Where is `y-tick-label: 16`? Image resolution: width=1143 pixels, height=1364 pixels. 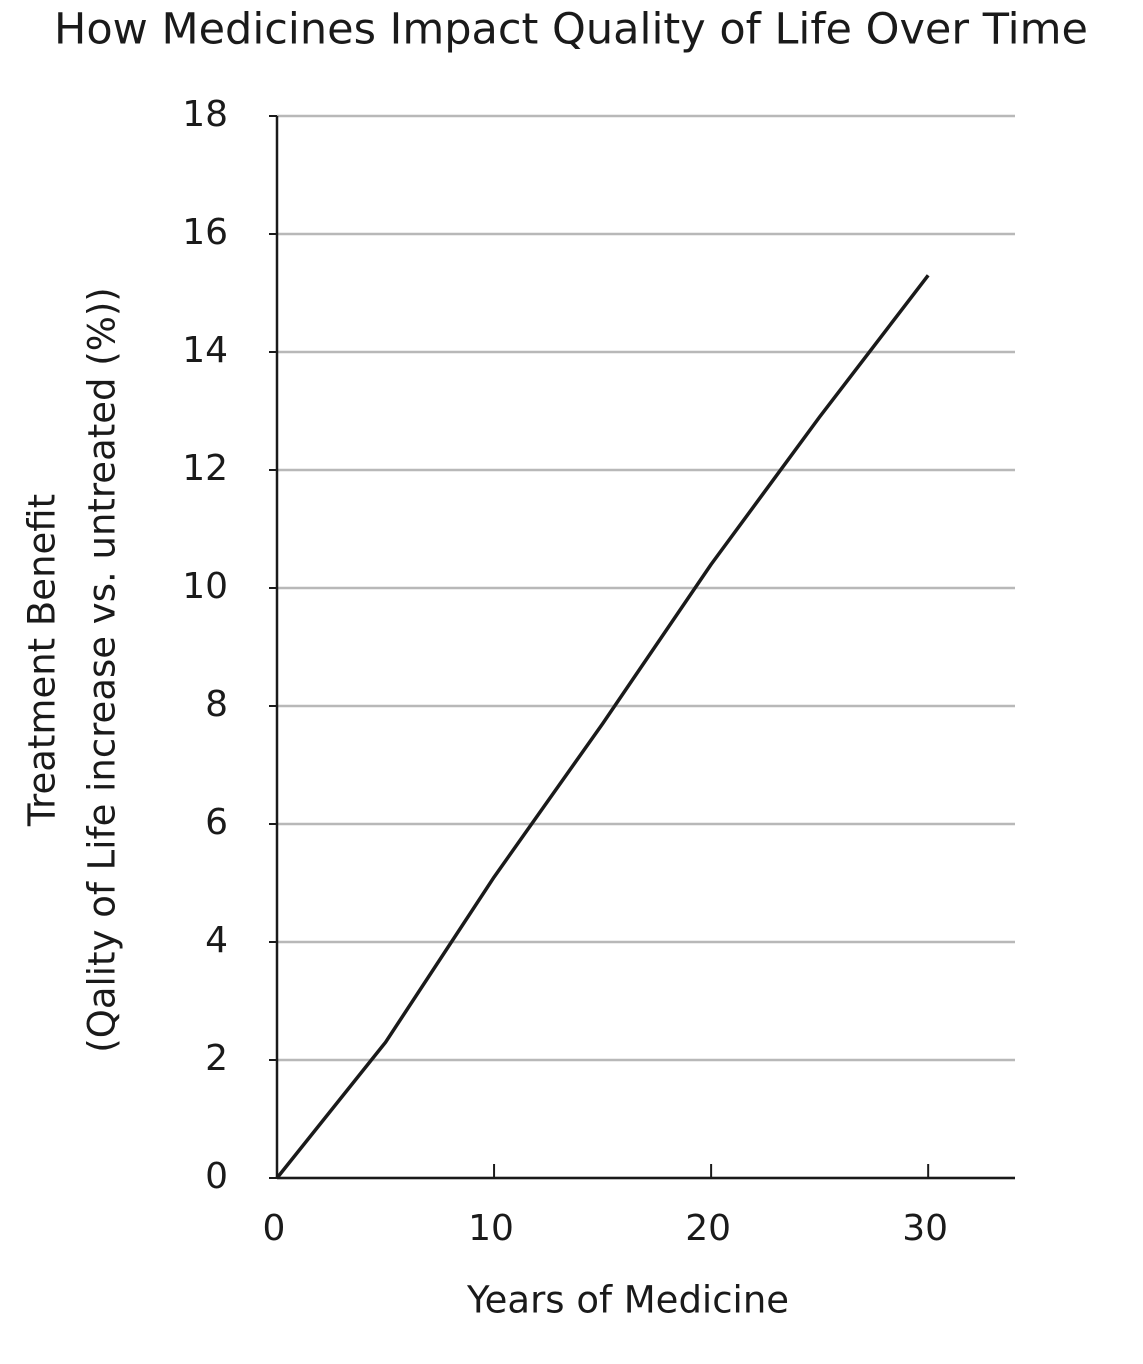
y-tick-label: 16 is located at coordinates (205, 232).